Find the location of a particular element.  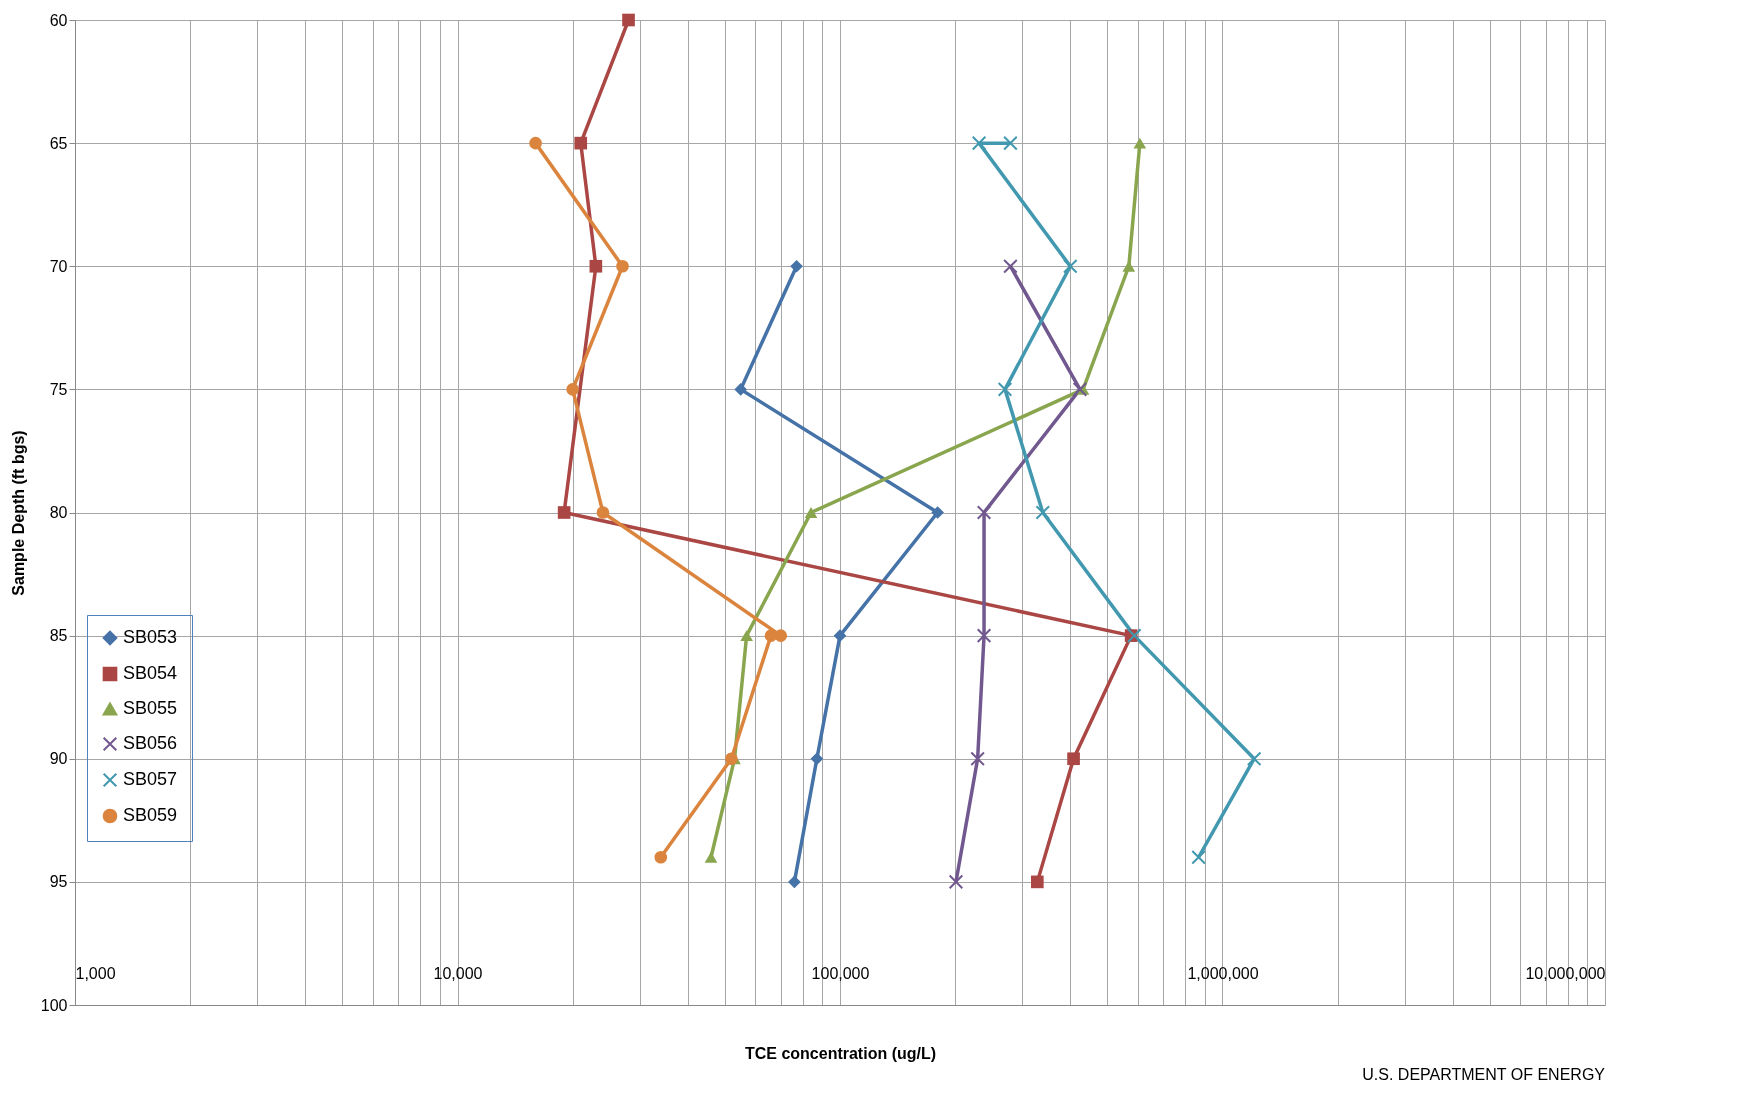

y-axis-title: Sample Depth (ft bgs) is located at coordinates (18, 513).